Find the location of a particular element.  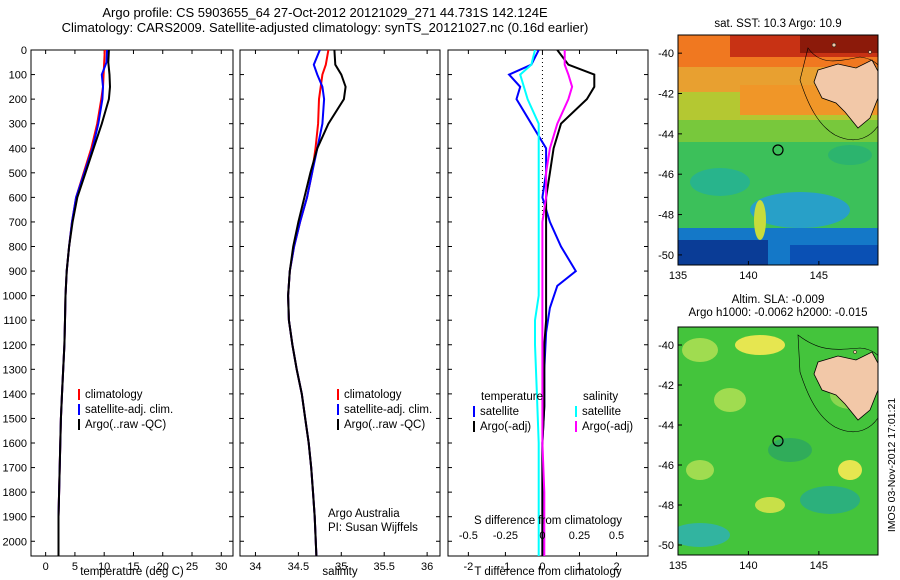

x-tick-label: 20 is located at coordinates (163, 567).